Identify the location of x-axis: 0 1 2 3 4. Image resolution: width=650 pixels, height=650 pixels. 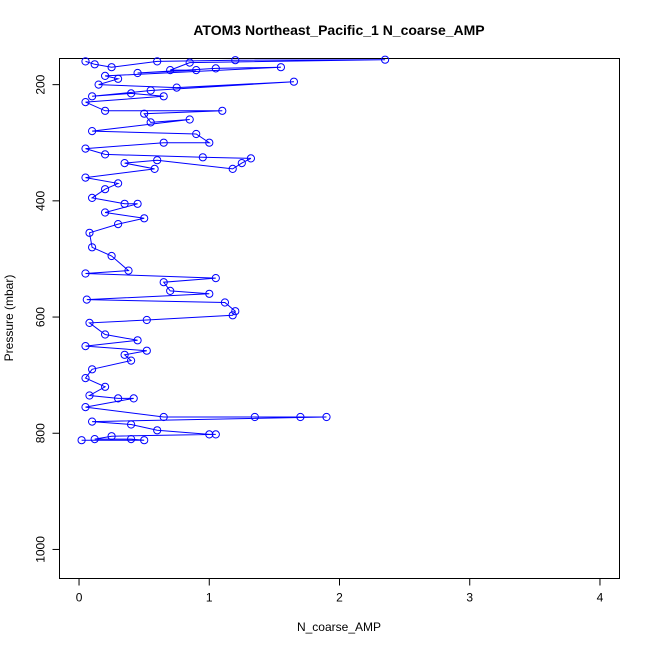
(340, 591).